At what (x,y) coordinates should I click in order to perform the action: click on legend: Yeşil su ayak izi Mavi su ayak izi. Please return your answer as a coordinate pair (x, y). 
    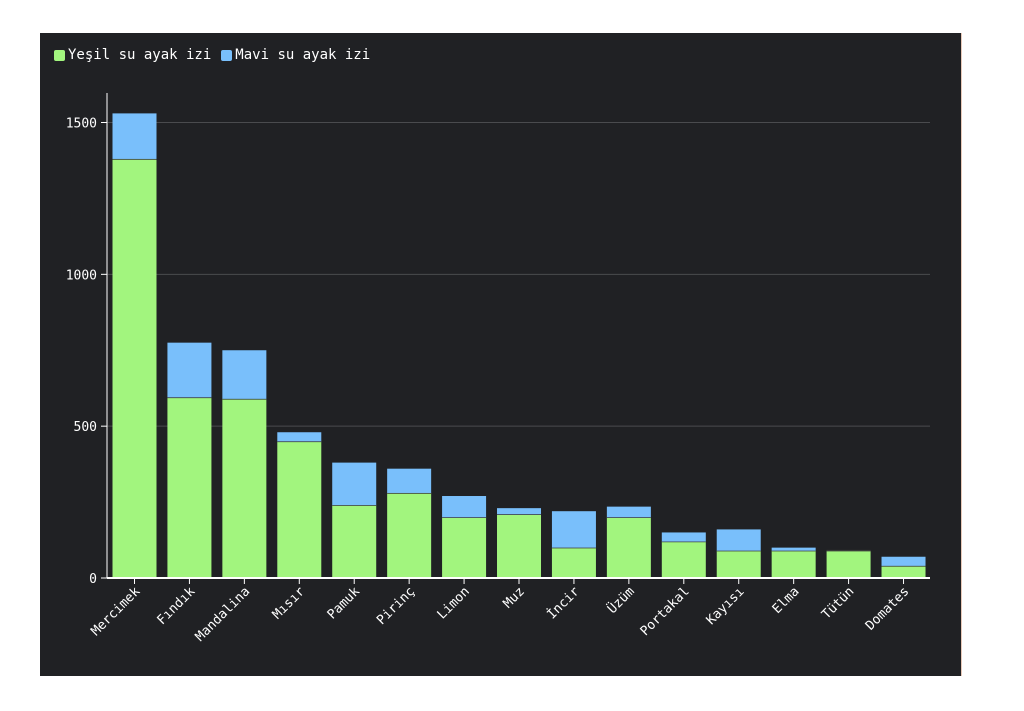
    Looking at the image, I should click on (212, 55).